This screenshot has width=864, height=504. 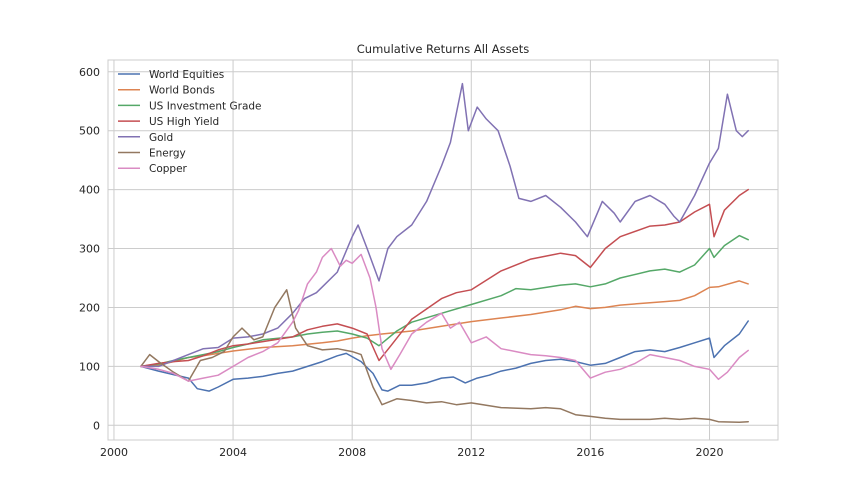 I want to click on y-tick-label: 300, so click(x=89, y=249).